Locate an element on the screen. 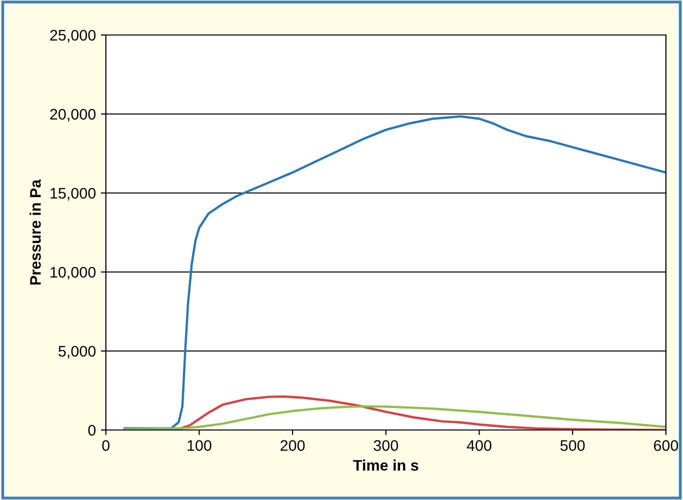  x-tick-label: 600 is located at coordinates (666, 445).